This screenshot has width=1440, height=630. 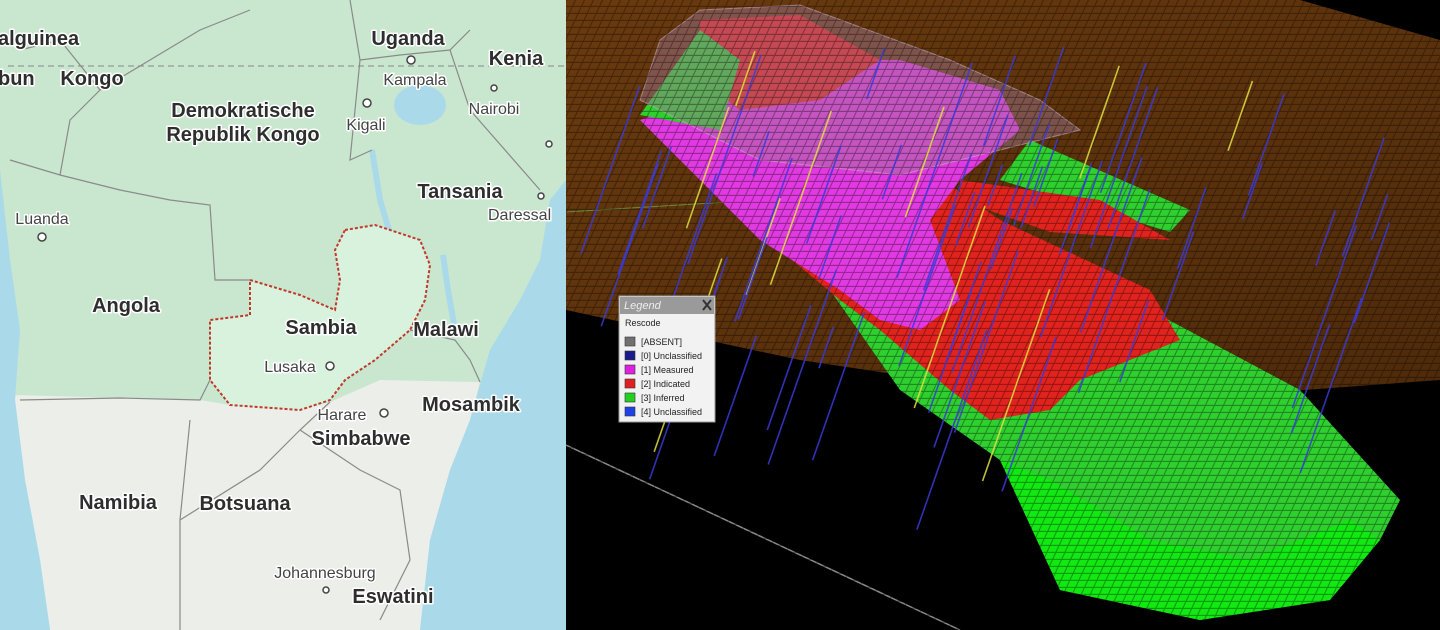 What do you see at coordinates (242, 111) in the screenshot?
I see `country-label: Demokratische` at bounding box center [242, 111].